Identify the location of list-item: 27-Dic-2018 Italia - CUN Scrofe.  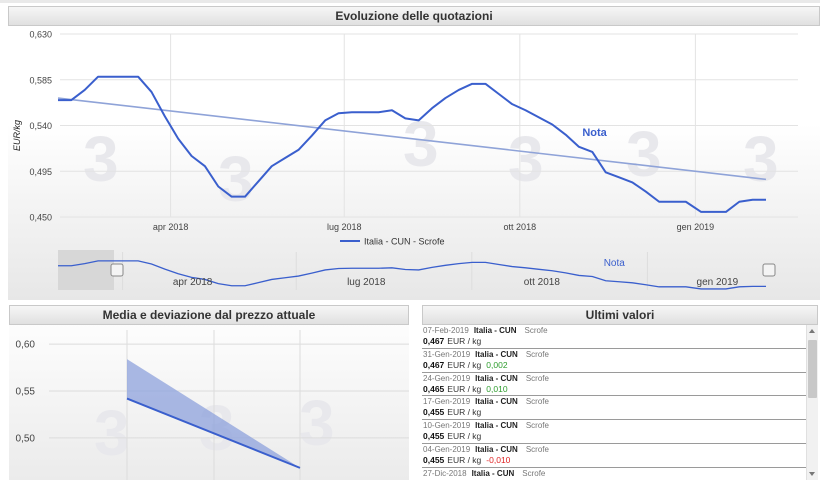
(614, 474).